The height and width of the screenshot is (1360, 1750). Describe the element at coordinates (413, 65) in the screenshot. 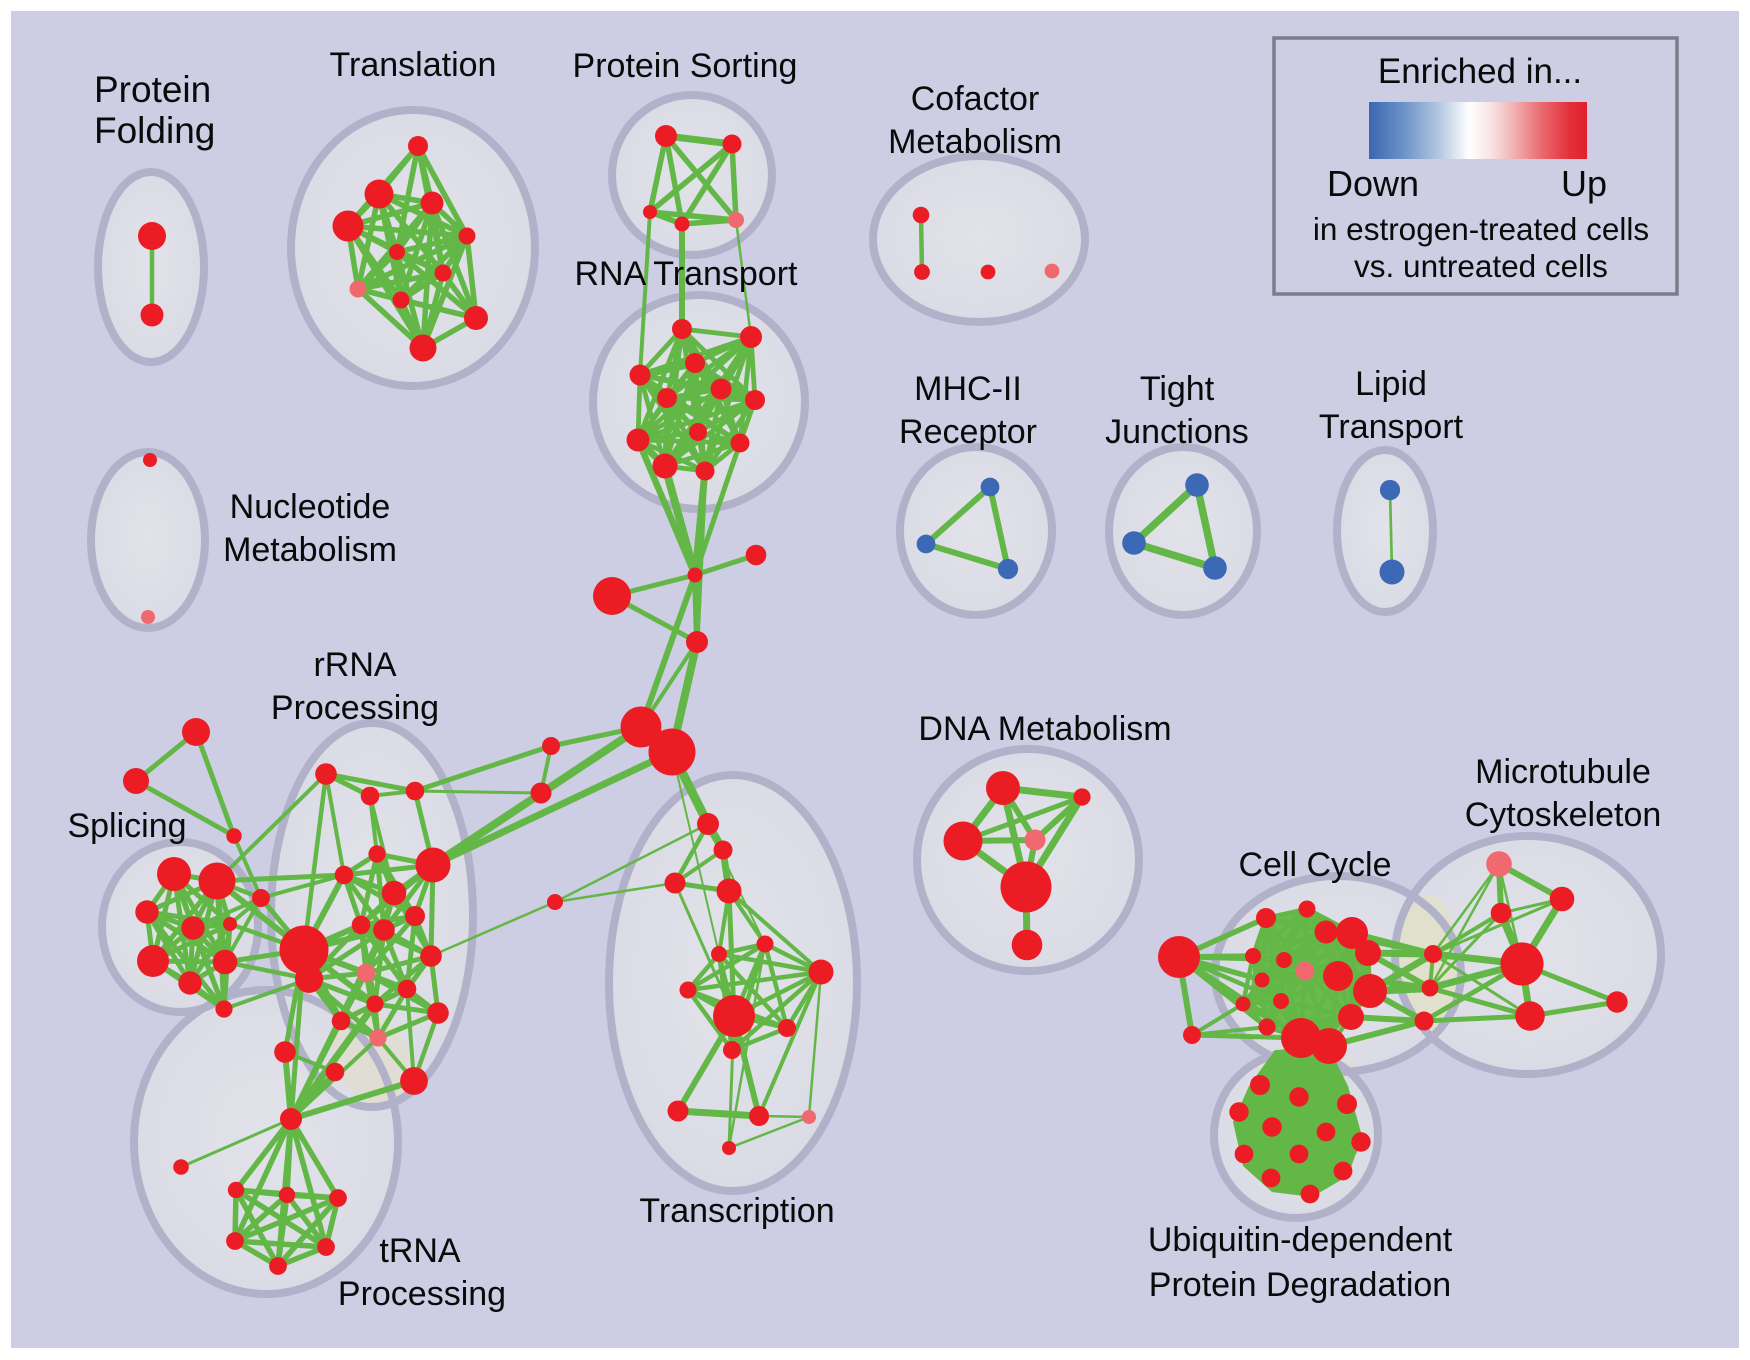

I see `svg-text: Translation` at that location.